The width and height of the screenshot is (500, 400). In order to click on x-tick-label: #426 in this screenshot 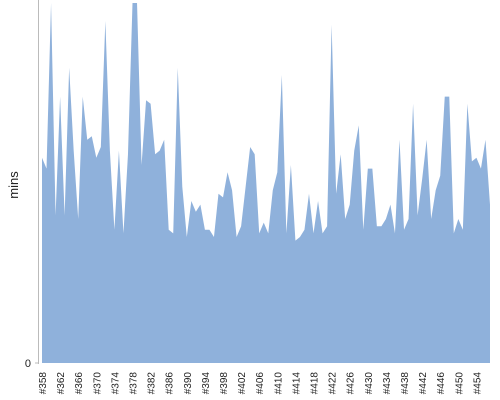, I will do `click(351, 383)`.